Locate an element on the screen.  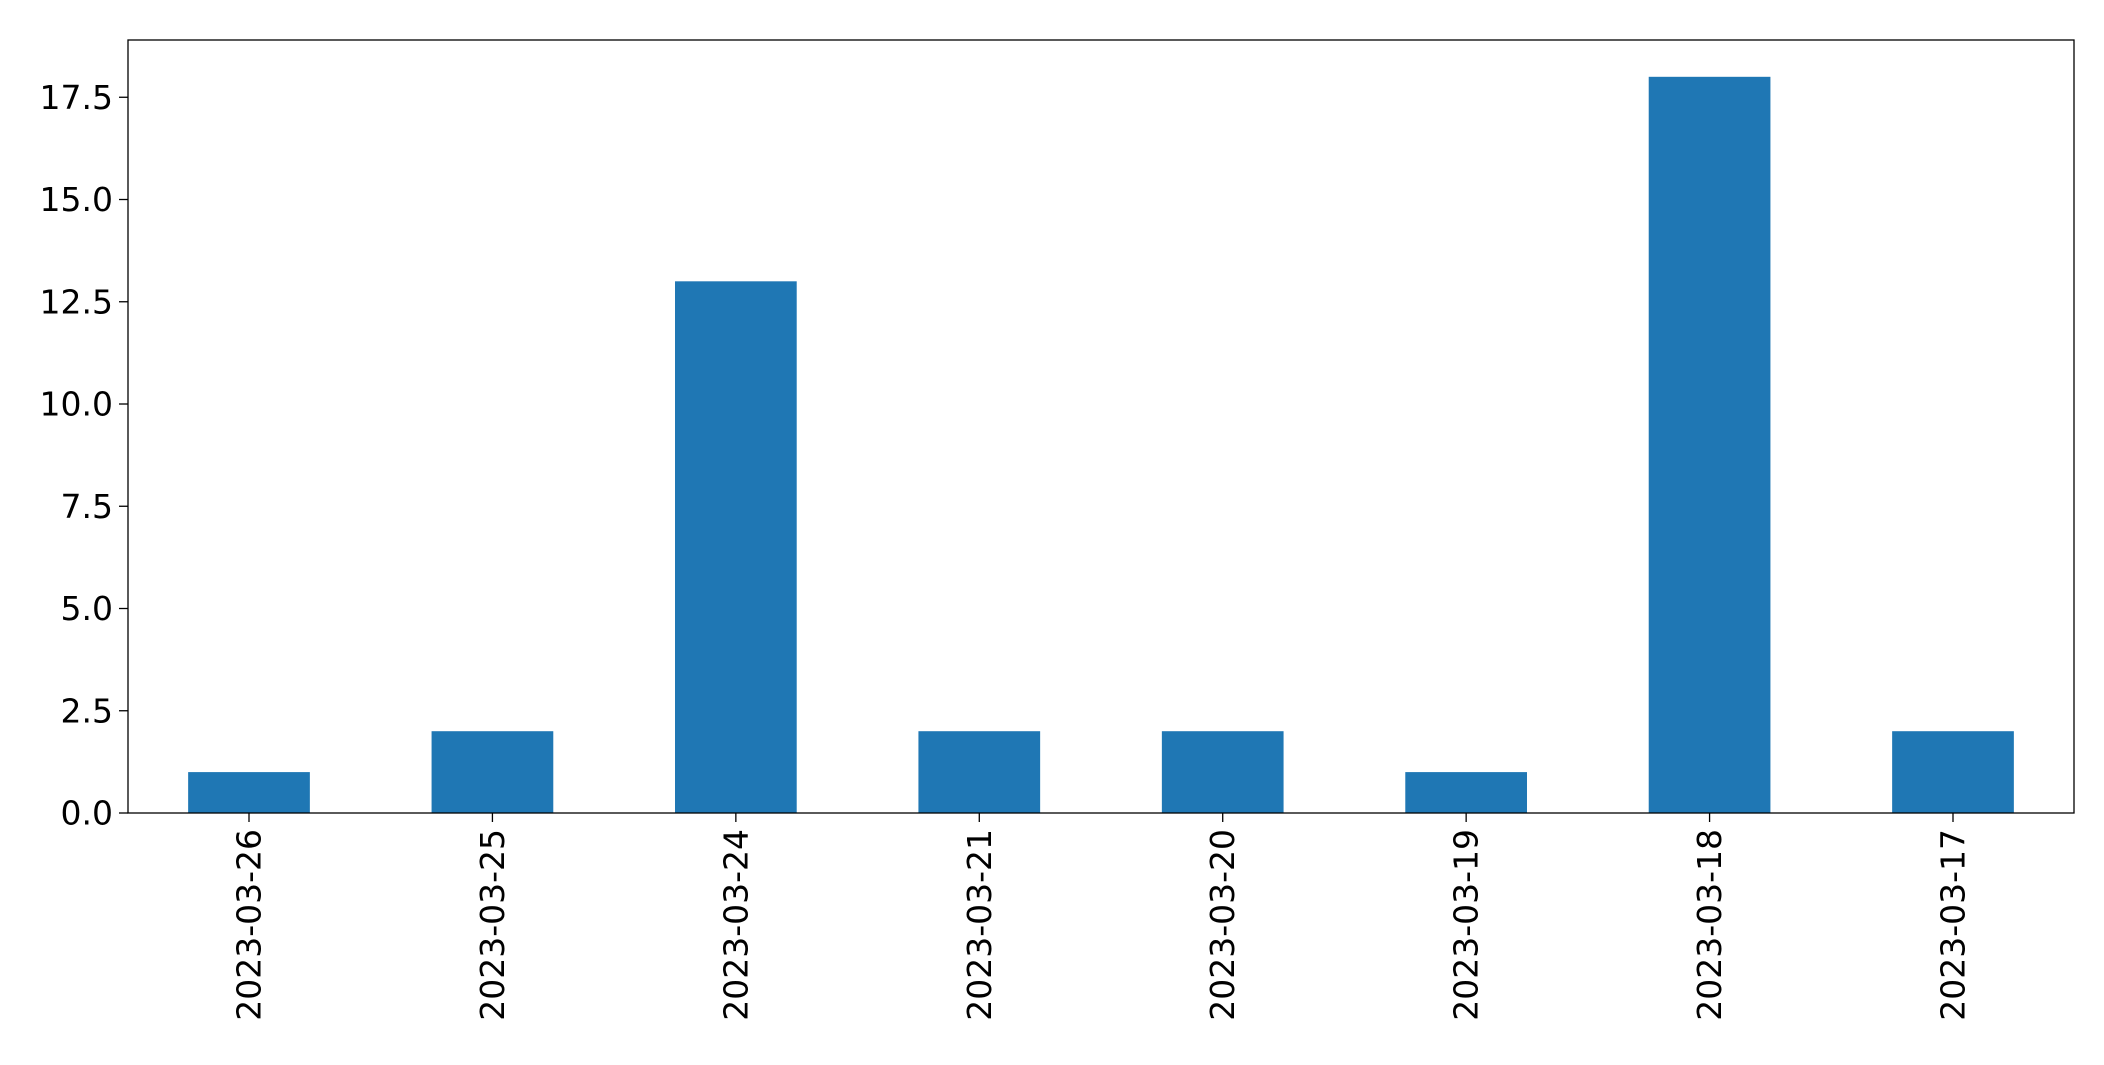
x-tick-label: 2023-03-26 is located at coordinates (249, 925).